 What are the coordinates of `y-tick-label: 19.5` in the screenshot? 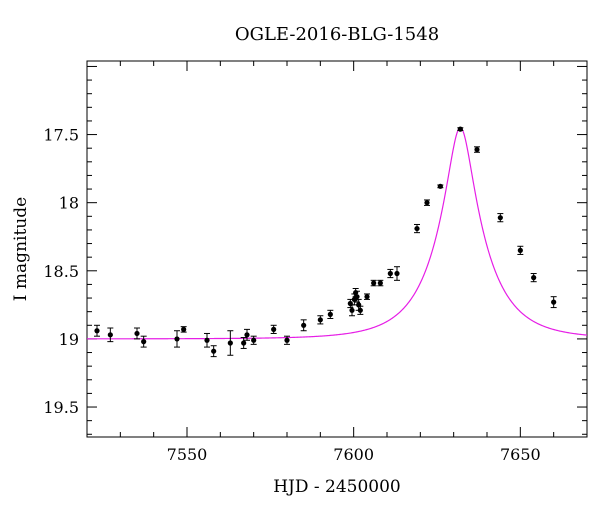 It's located at (61, 407).